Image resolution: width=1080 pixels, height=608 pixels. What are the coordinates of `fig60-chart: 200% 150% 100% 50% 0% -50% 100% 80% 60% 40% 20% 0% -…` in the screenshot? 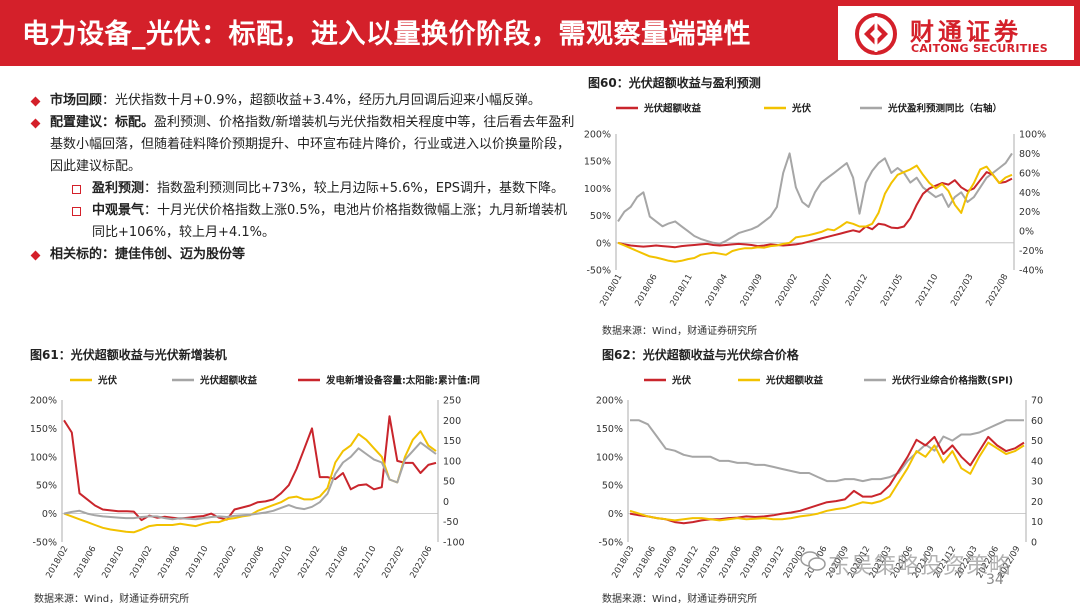 It's located at (815, 206).